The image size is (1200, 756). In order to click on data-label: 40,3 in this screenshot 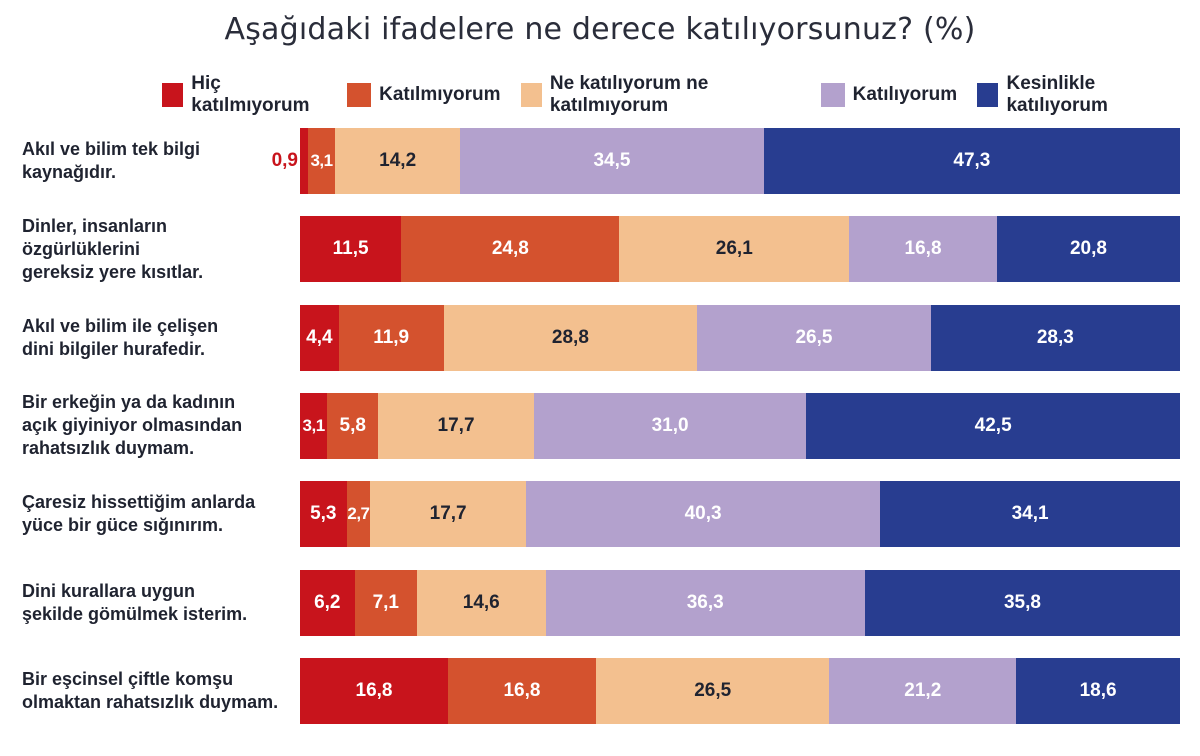, I will do `click(703, 514)`.